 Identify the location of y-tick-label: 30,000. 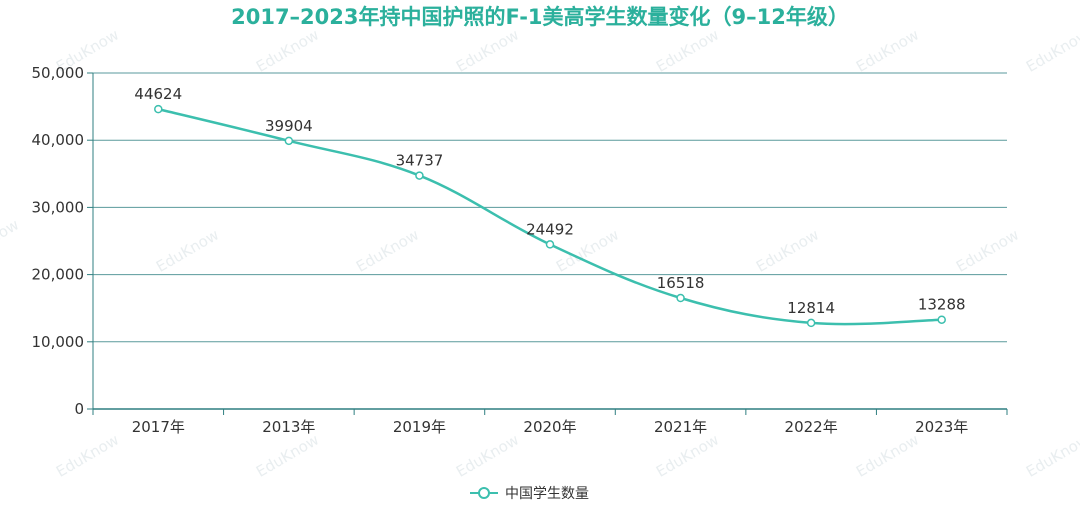
(58, 207).